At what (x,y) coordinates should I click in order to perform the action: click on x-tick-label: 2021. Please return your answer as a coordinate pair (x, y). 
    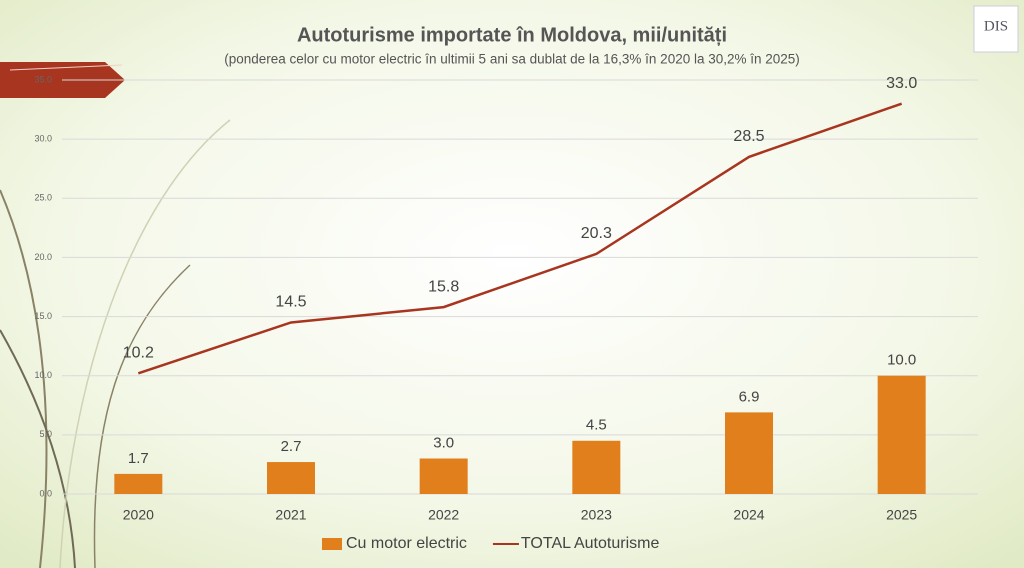
    Looking at the image, I should click on (290, 515).